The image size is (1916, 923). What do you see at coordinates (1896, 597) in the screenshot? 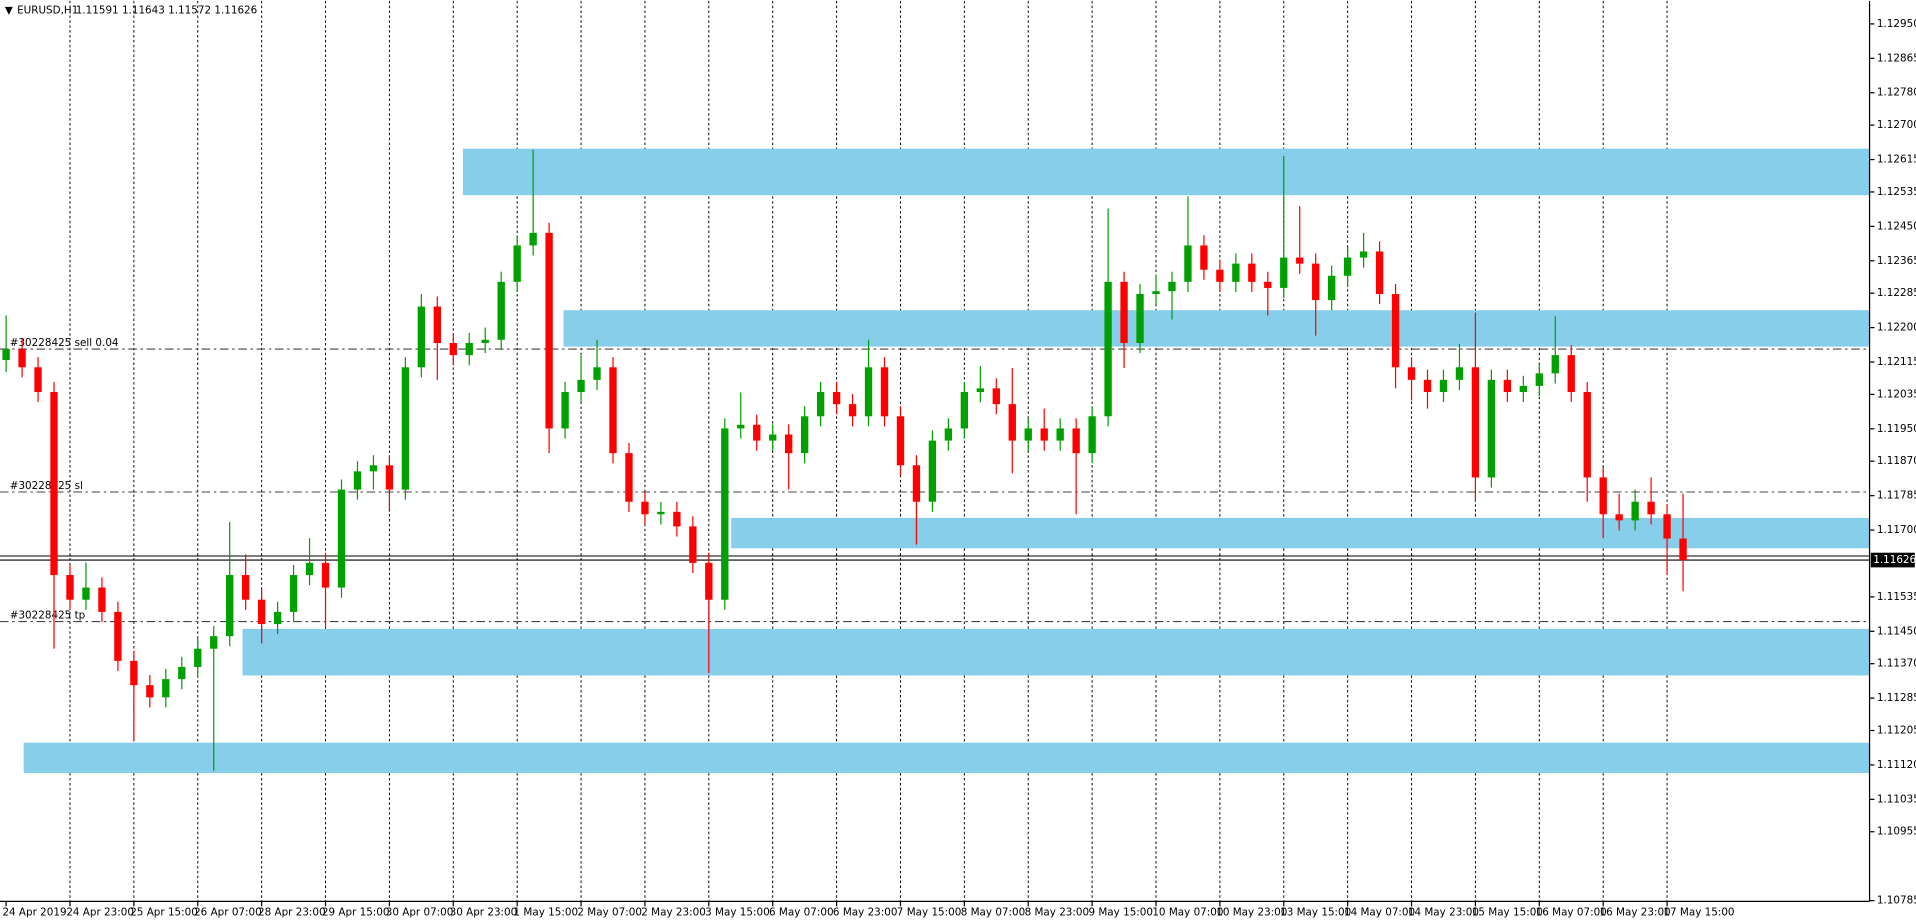
I see `y-tick-label: 1.11535` at bounding box center [1896, 597].